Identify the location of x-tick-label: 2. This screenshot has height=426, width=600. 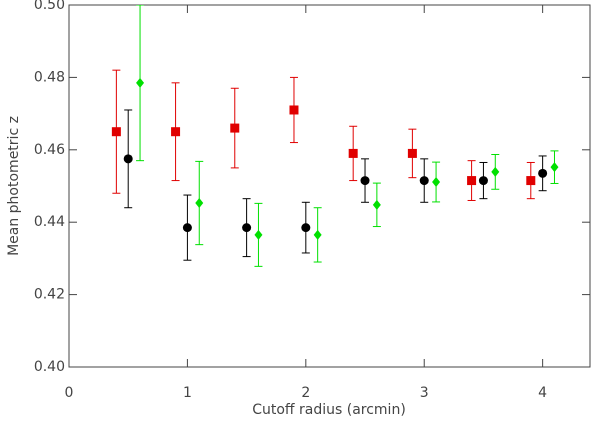
(305, 393).